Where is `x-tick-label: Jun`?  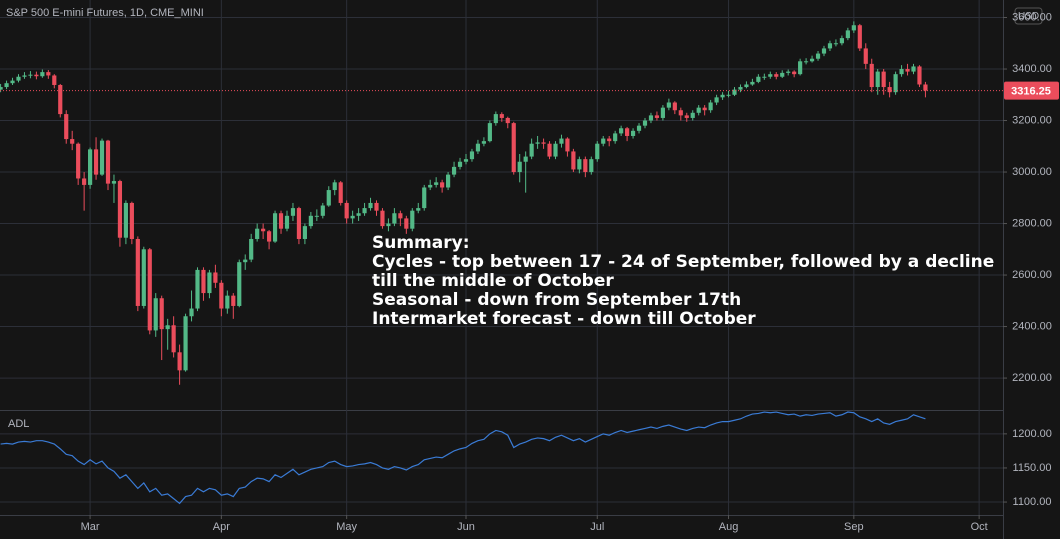 x-tick-label: Jun is located at coordinates (466, 527).